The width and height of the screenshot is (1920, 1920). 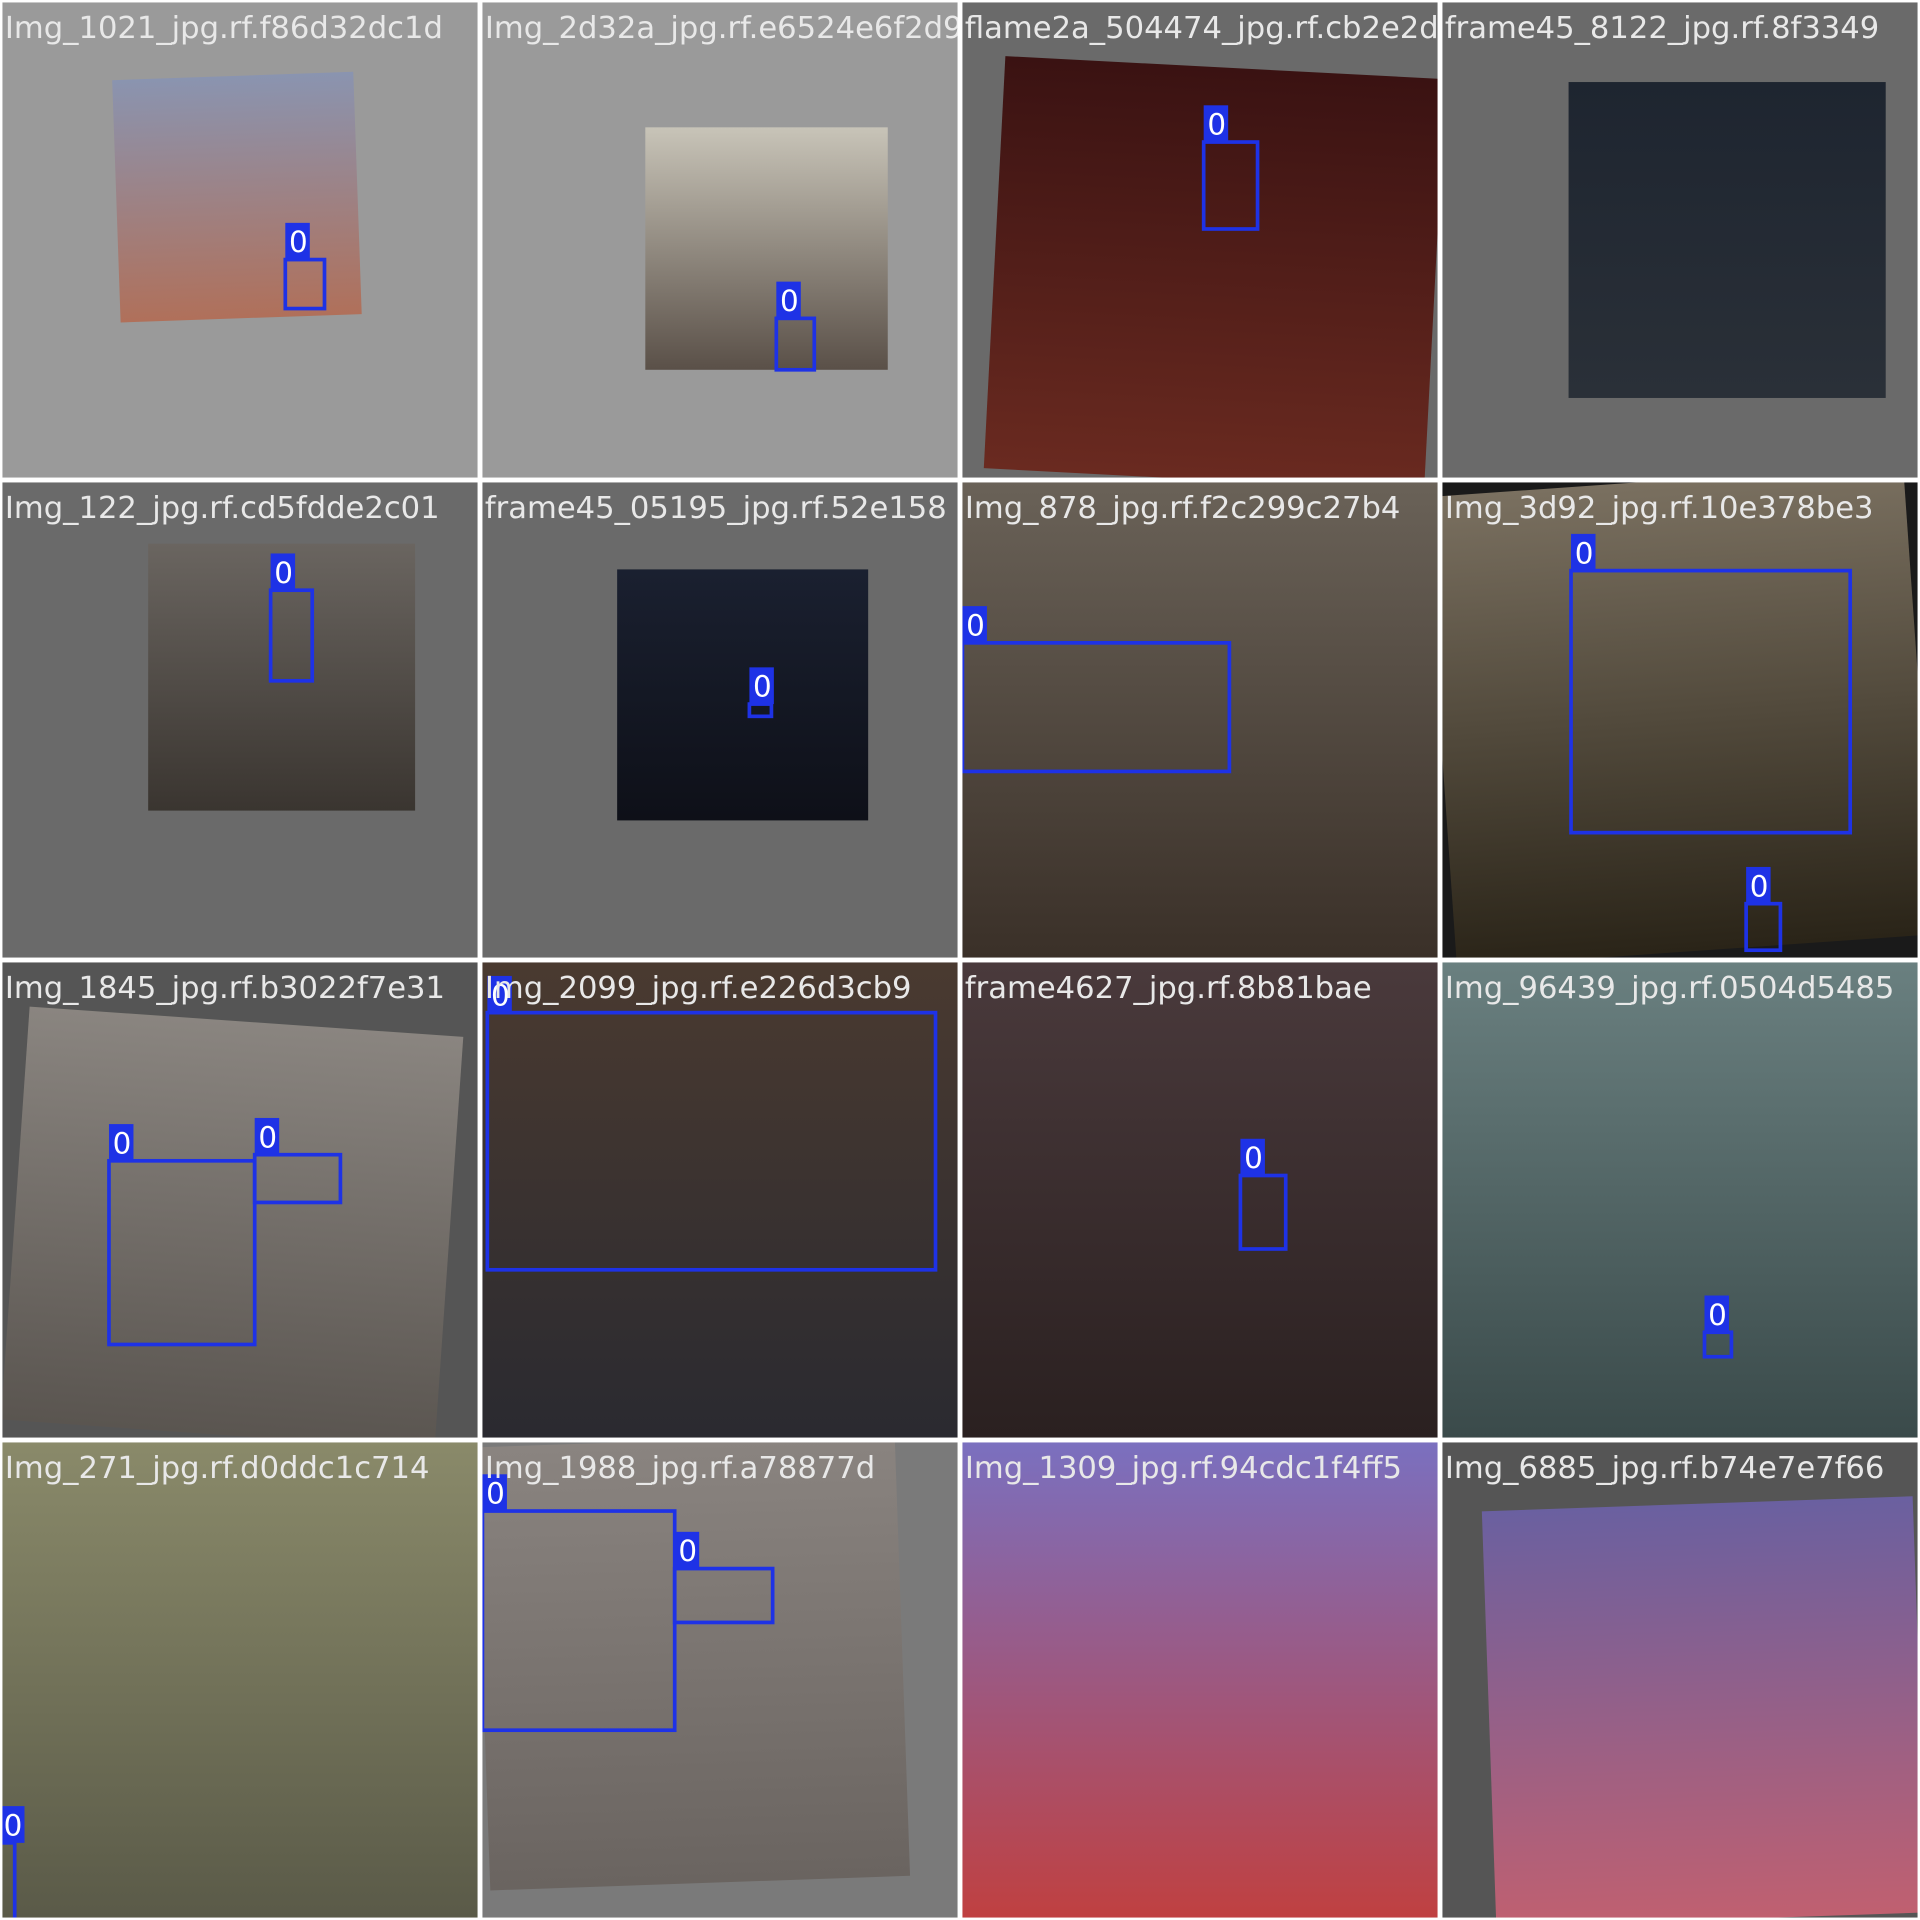 What do you see at coordinates (1669, 988) in the screenshot?
I see `tile-filename: Img_96439_jpg.rf.0504d5485` at bounding box center [1669, 988].